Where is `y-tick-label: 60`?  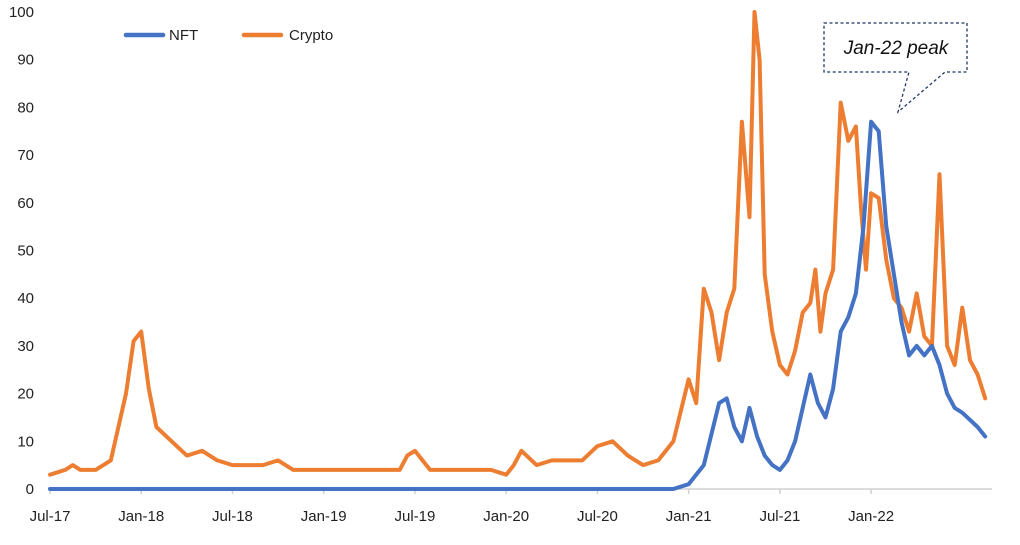
y-tick-label: 60 is located at coordinates (25, 203).